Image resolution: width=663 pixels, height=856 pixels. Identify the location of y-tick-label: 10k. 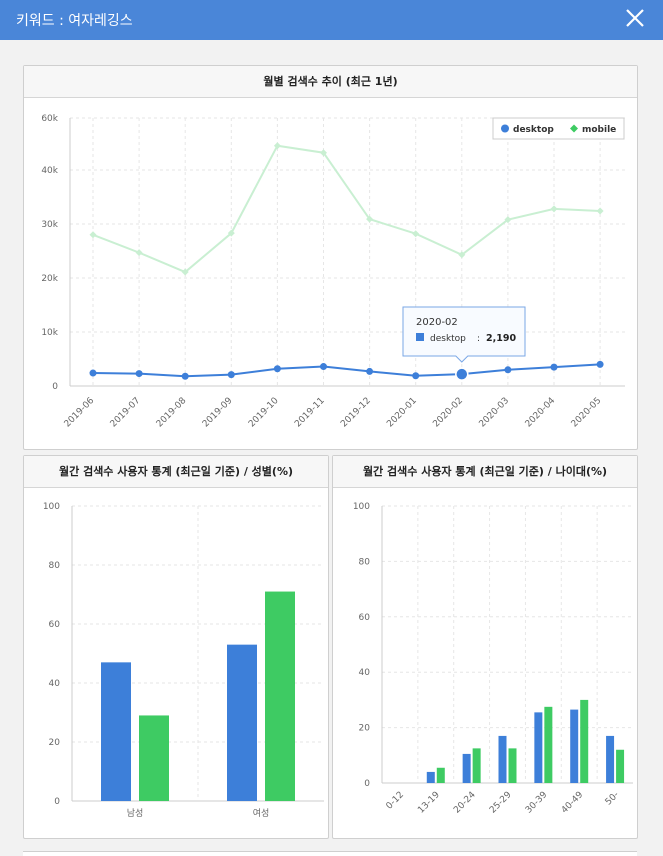
(49, 333).